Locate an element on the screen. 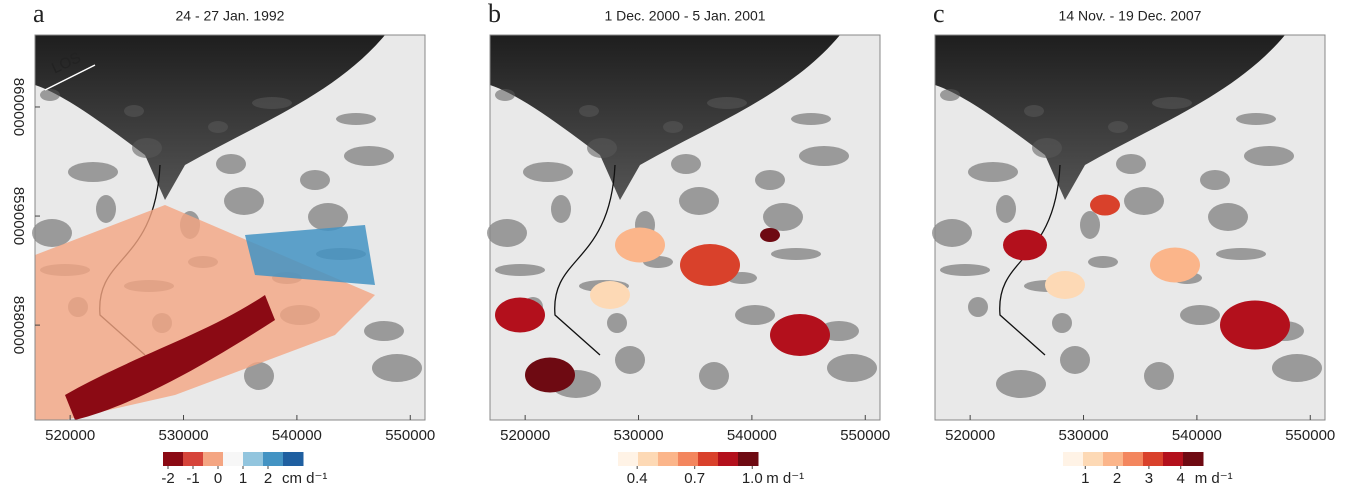  colorbar-unit: m d⁻¹ is located at coordinates (785, 478).